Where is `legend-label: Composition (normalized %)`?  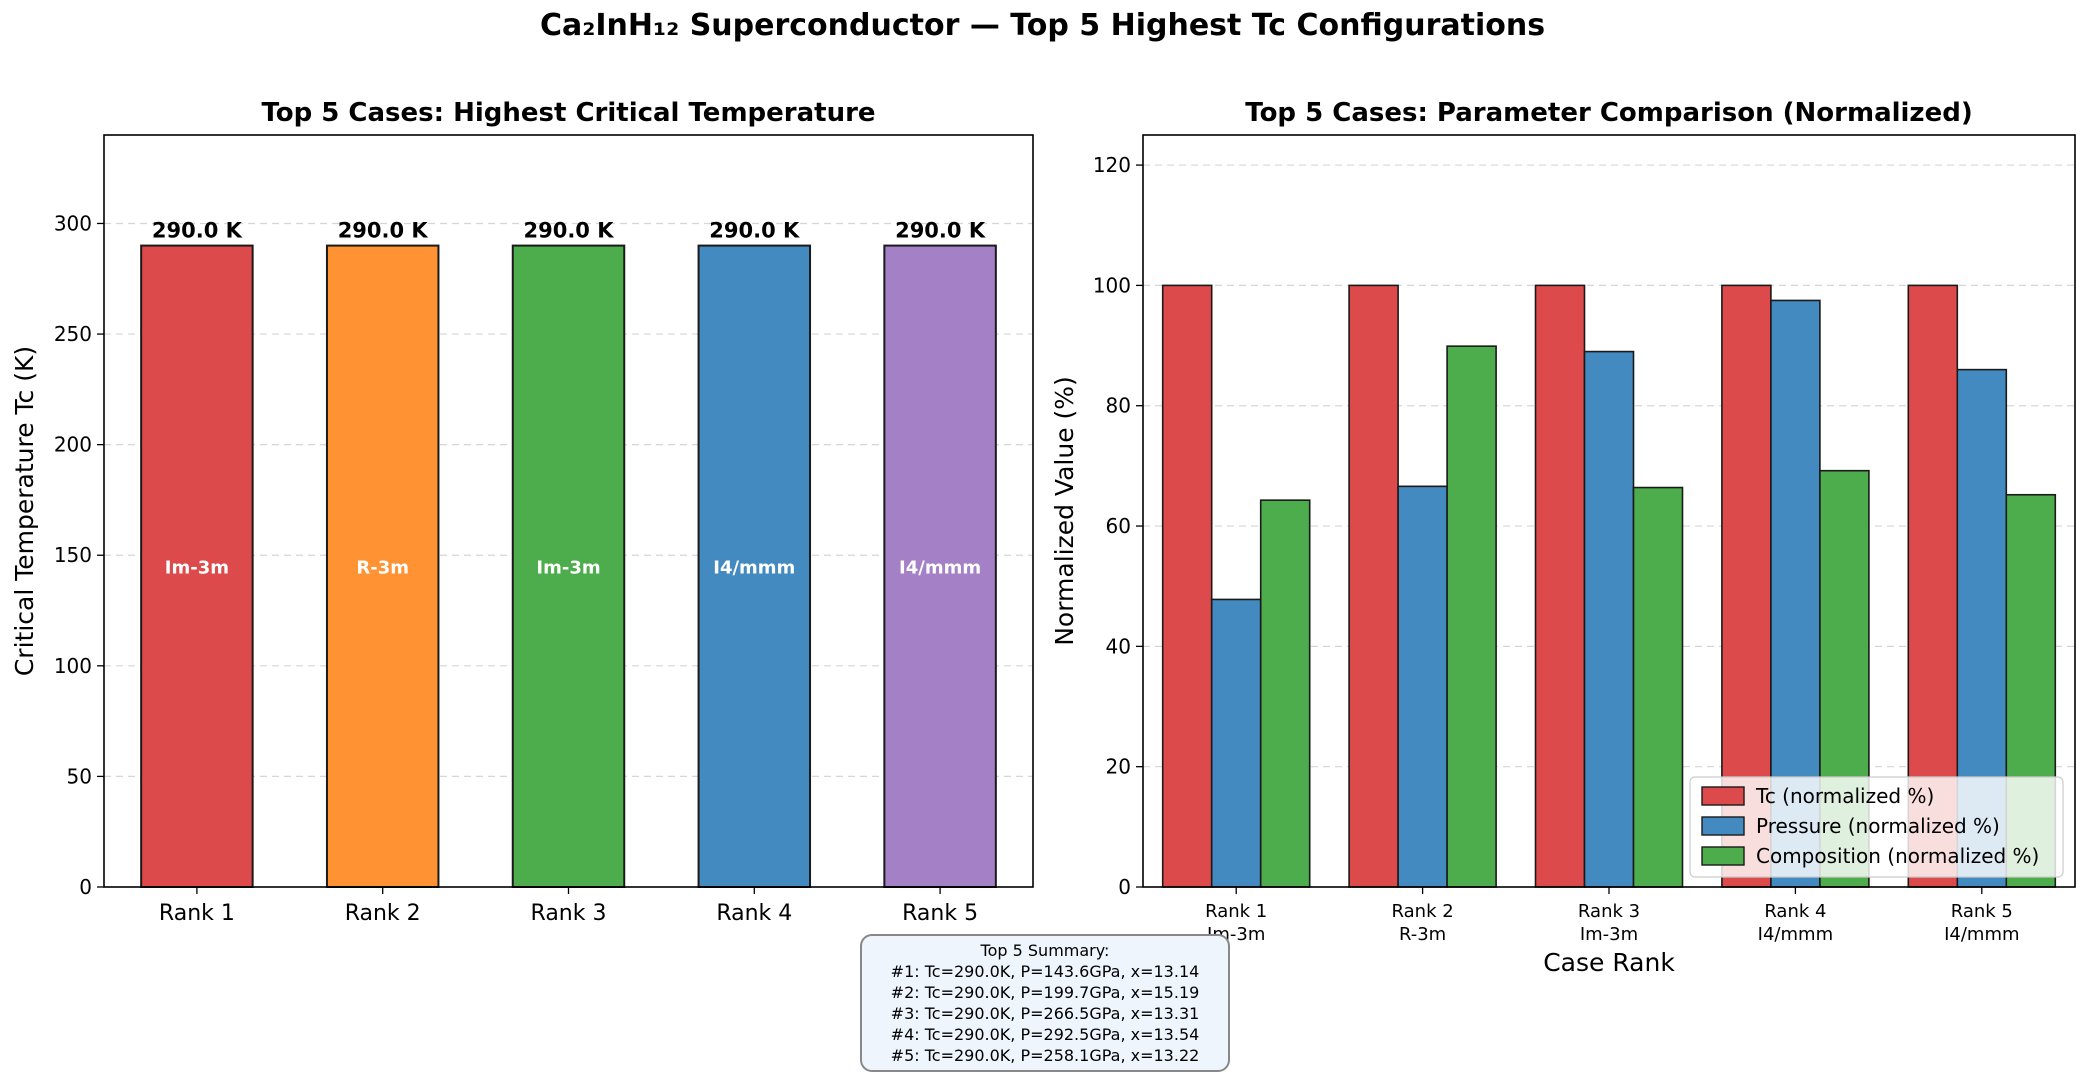 legend-label: Composition (normalized %) is located at coordinates (1897, 856).